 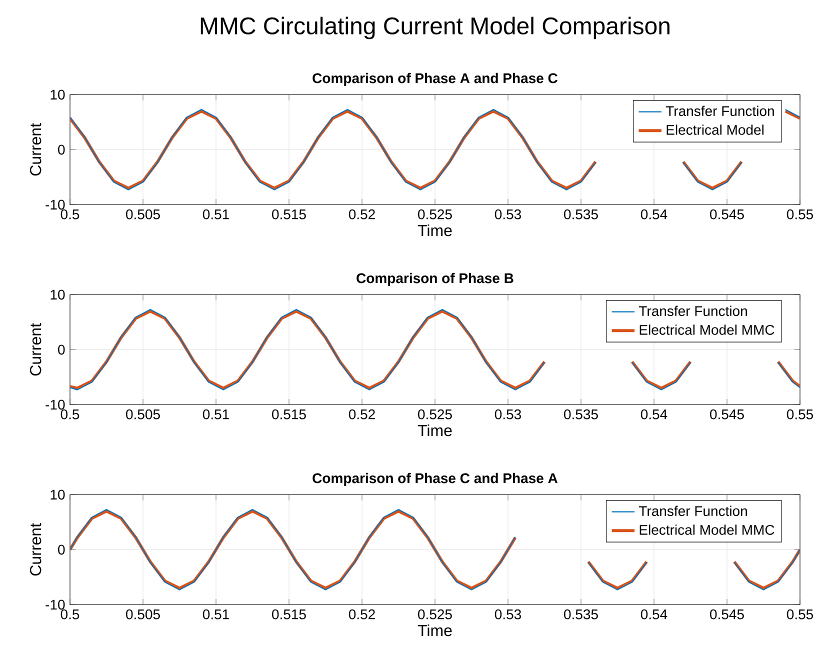 What do you see at coordinates (435, 479) in the screenshot?
I see `chart-title: Comparison of Phase C and Phase A` at bounding box center [435, 479].